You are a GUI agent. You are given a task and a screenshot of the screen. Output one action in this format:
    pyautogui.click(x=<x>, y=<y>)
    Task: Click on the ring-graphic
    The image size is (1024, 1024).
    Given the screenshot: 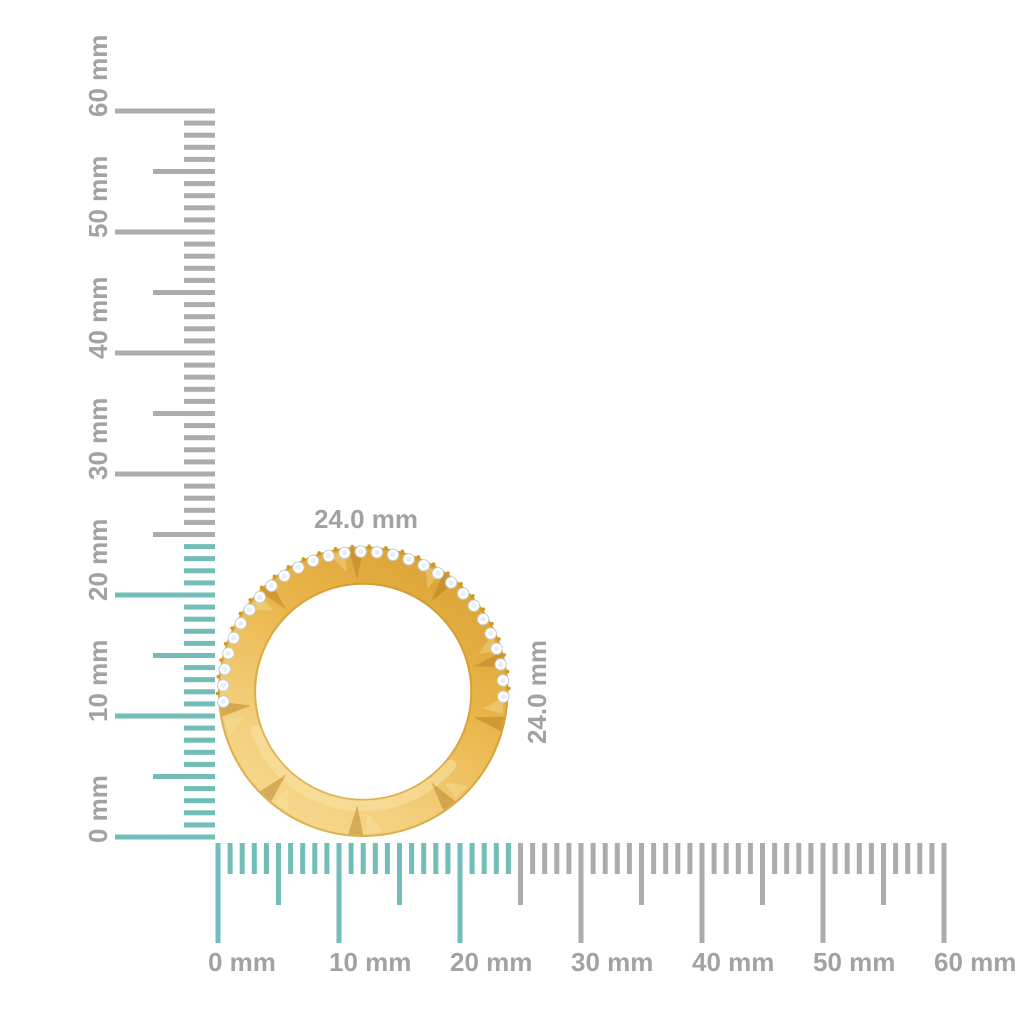 What is the action you would take?
    pyautogui.click(x=363, y=690)
    